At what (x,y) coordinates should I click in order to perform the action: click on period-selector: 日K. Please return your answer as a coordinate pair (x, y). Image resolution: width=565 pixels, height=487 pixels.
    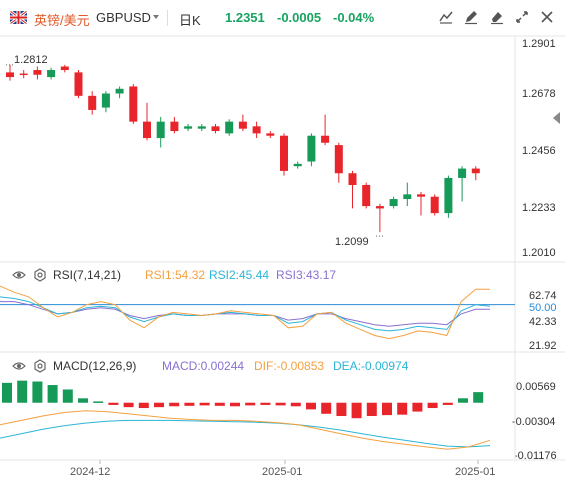
    Looking at the image, I should click on (190, 20).